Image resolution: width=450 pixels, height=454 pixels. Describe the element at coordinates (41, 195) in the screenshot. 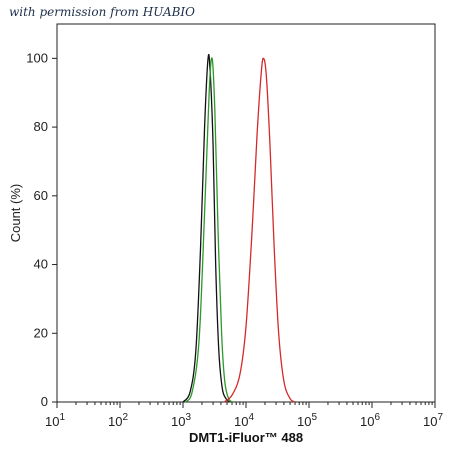

I see `y-tick-label: 60` at that location.